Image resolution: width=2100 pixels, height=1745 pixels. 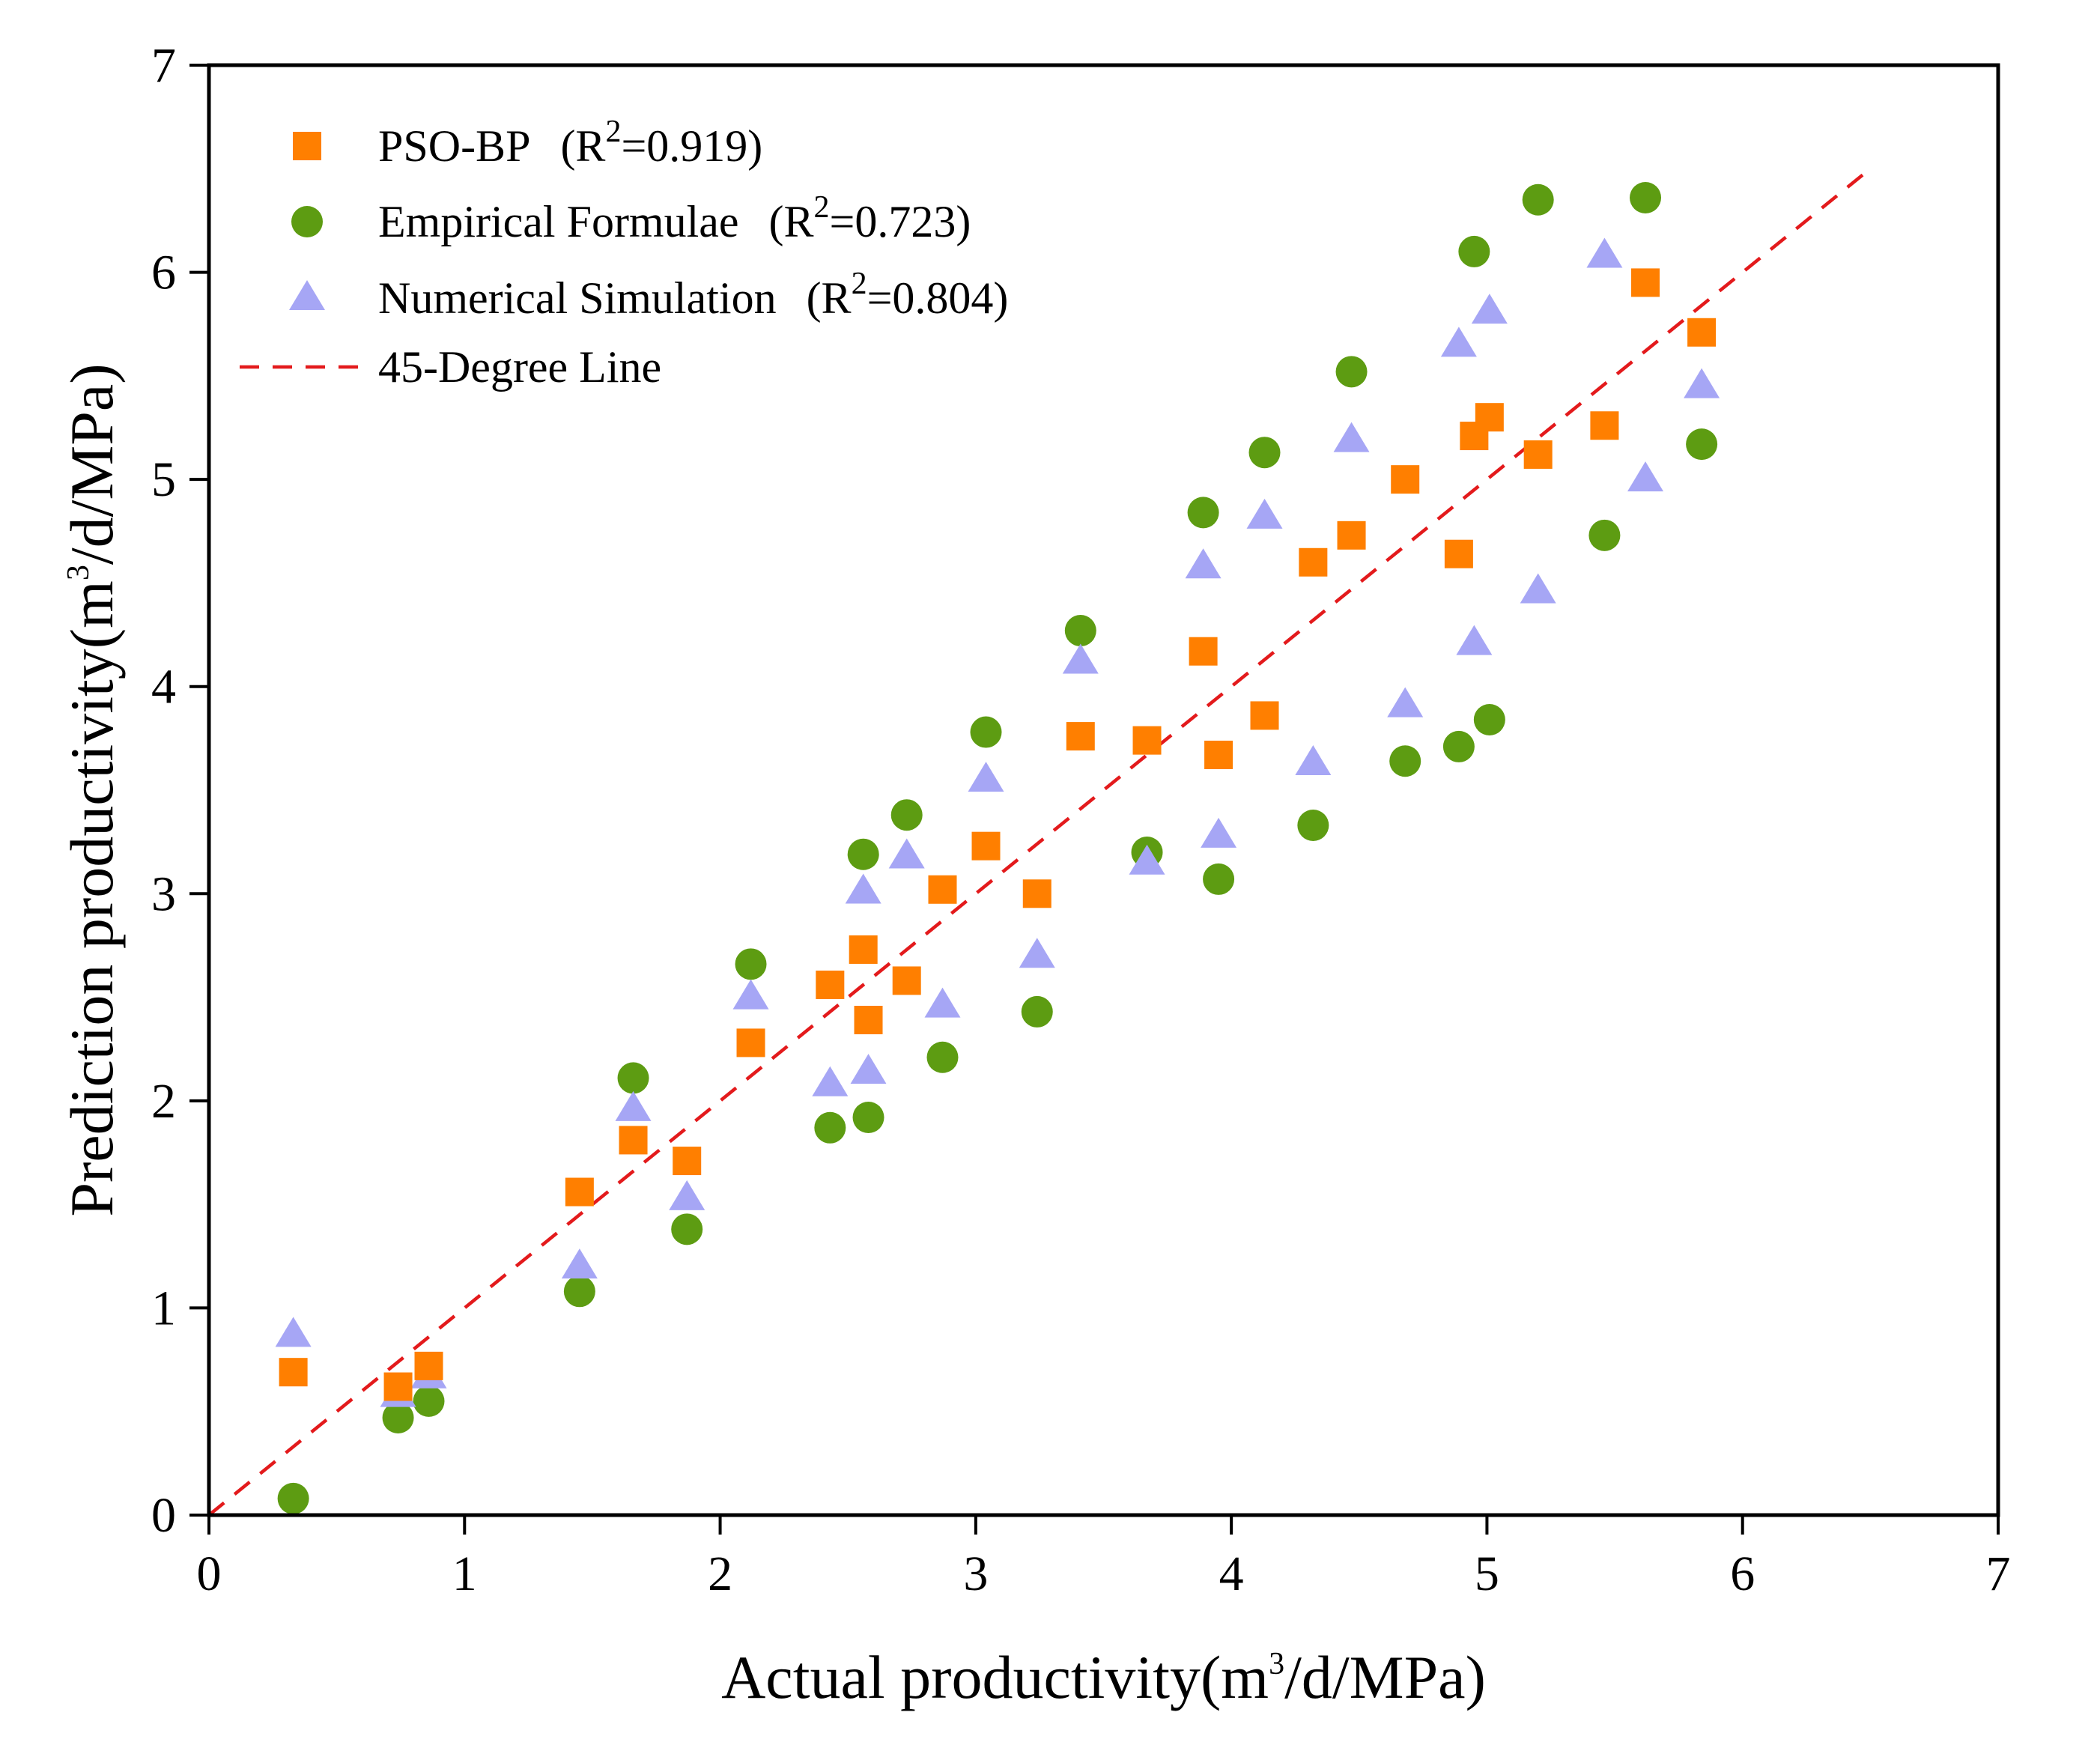 What do you see at coordinates (163, 687) in the screenshot?
I see `y-tick-label: 4` at bounding box center [163, 687].